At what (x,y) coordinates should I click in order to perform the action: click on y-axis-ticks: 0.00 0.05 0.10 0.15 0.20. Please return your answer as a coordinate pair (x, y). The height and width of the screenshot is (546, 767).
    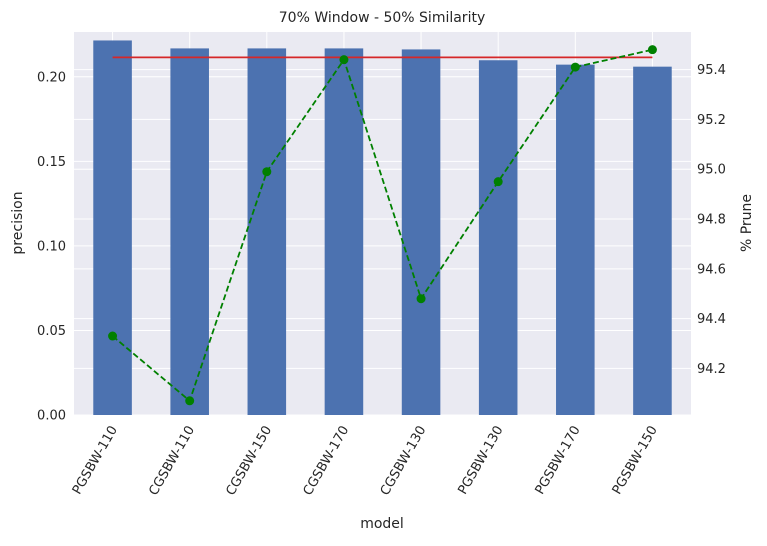
    Looking at the image, I should click on (51, 246).